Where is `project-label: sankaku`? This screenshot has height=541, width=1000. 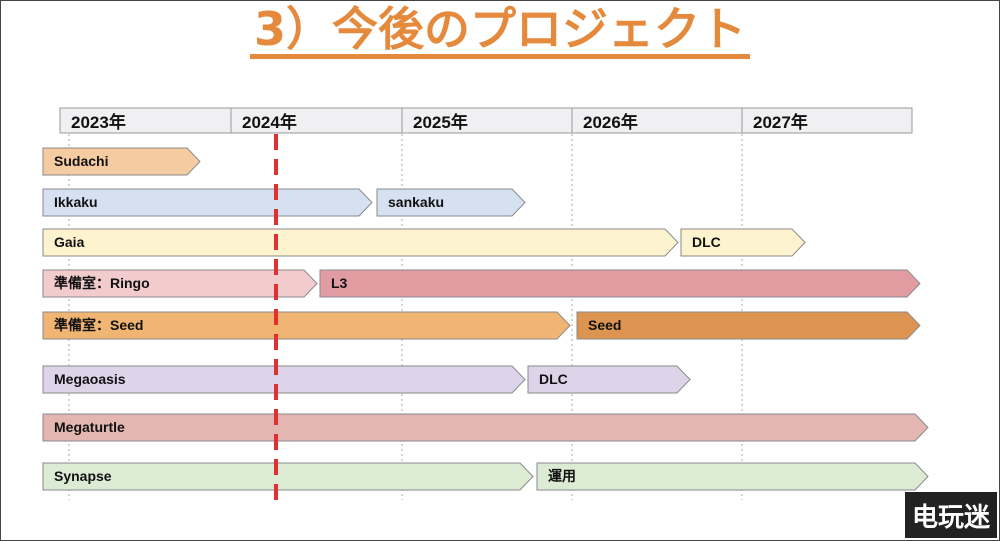 project-label: sankaku is located at coordinates (416, 202).